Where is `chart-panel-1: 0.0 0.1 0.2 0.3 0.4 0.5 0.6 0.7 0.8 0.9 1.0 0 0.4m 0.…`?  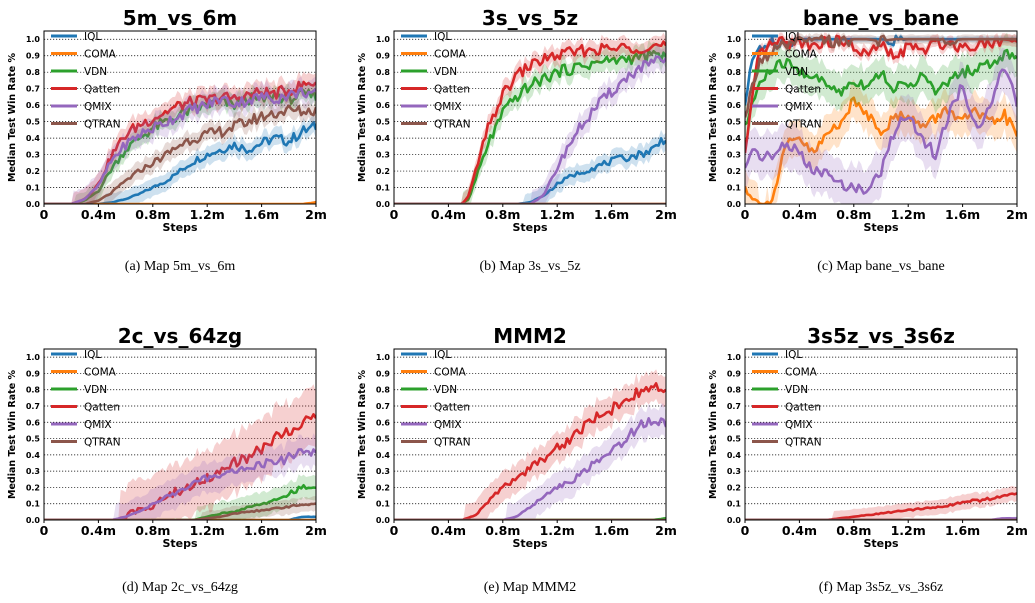
chart-panel-1: 0.0 0.1 0.2 0.3 0.4 0.5 0.6 0.7 0.8 0.9 1.0 0 0.4m 0.… is located at coordinates (167, 140).